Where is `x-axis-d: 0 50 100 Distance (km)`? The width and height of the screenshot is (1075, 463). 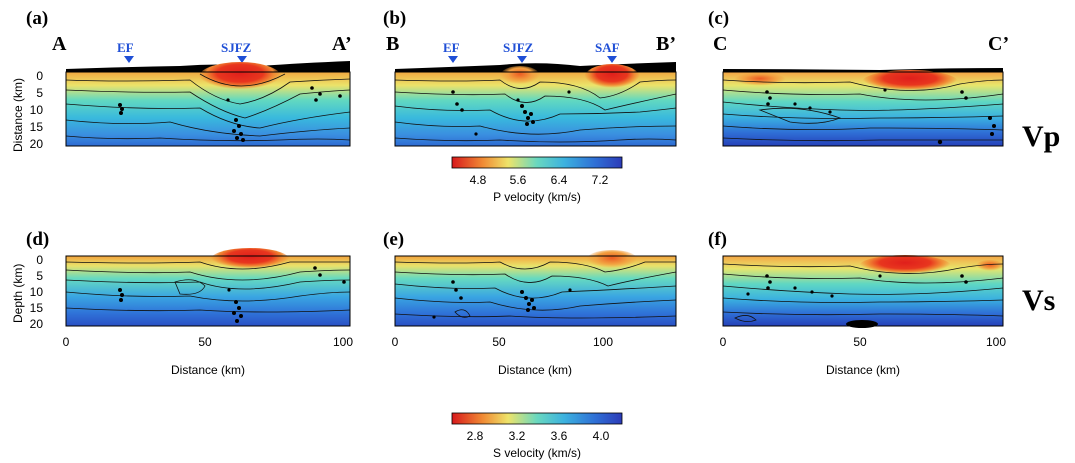
x-axis-d: 0 50 100 Distance (km) is located at coordinates (208, 356).